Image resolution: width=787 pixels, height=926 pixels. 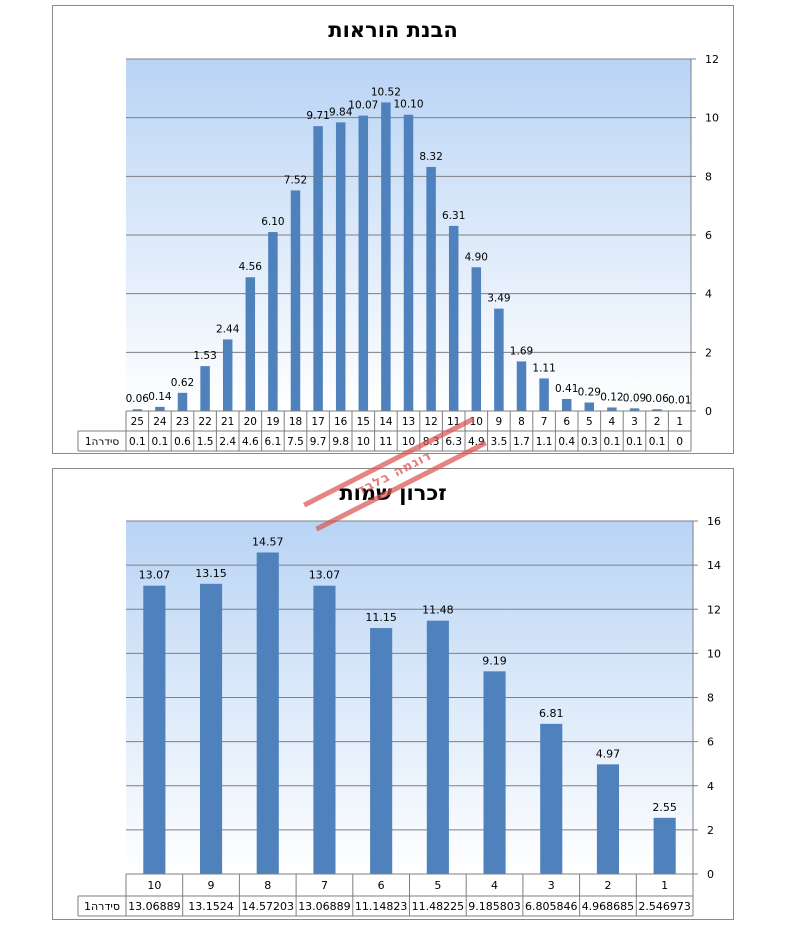 What do you see at coordinates (608, 753) in the screenshot?
I see `data-label: 4.97` at bounding box center [608, 753].